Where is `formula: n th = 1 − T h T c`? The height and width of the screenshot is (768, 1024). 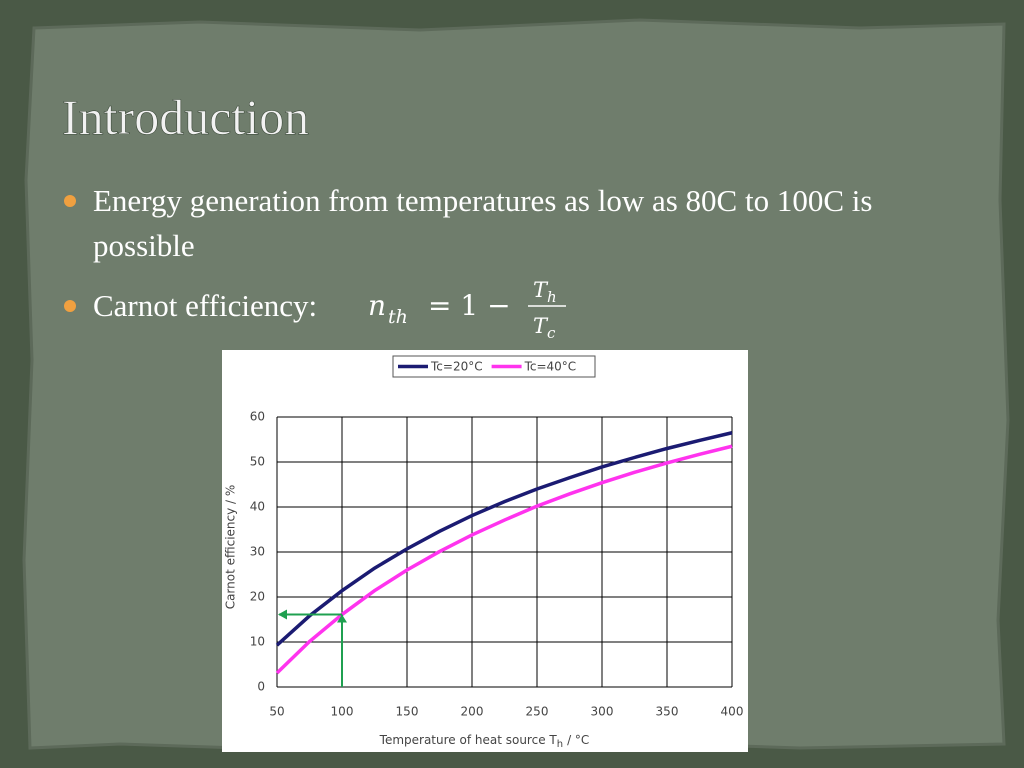 formula: n th = 1 − T h T c is located at coordinates (467, 310).